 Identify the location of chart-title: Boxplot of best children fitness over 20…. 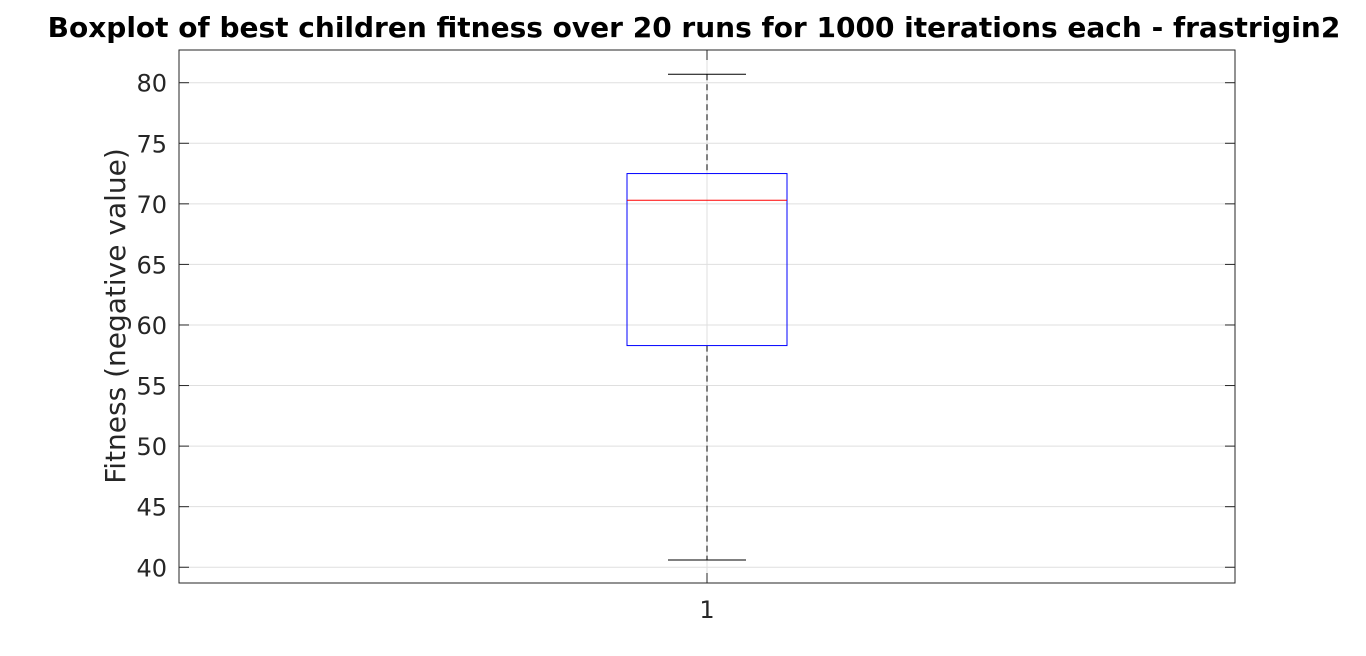
(694, 27).